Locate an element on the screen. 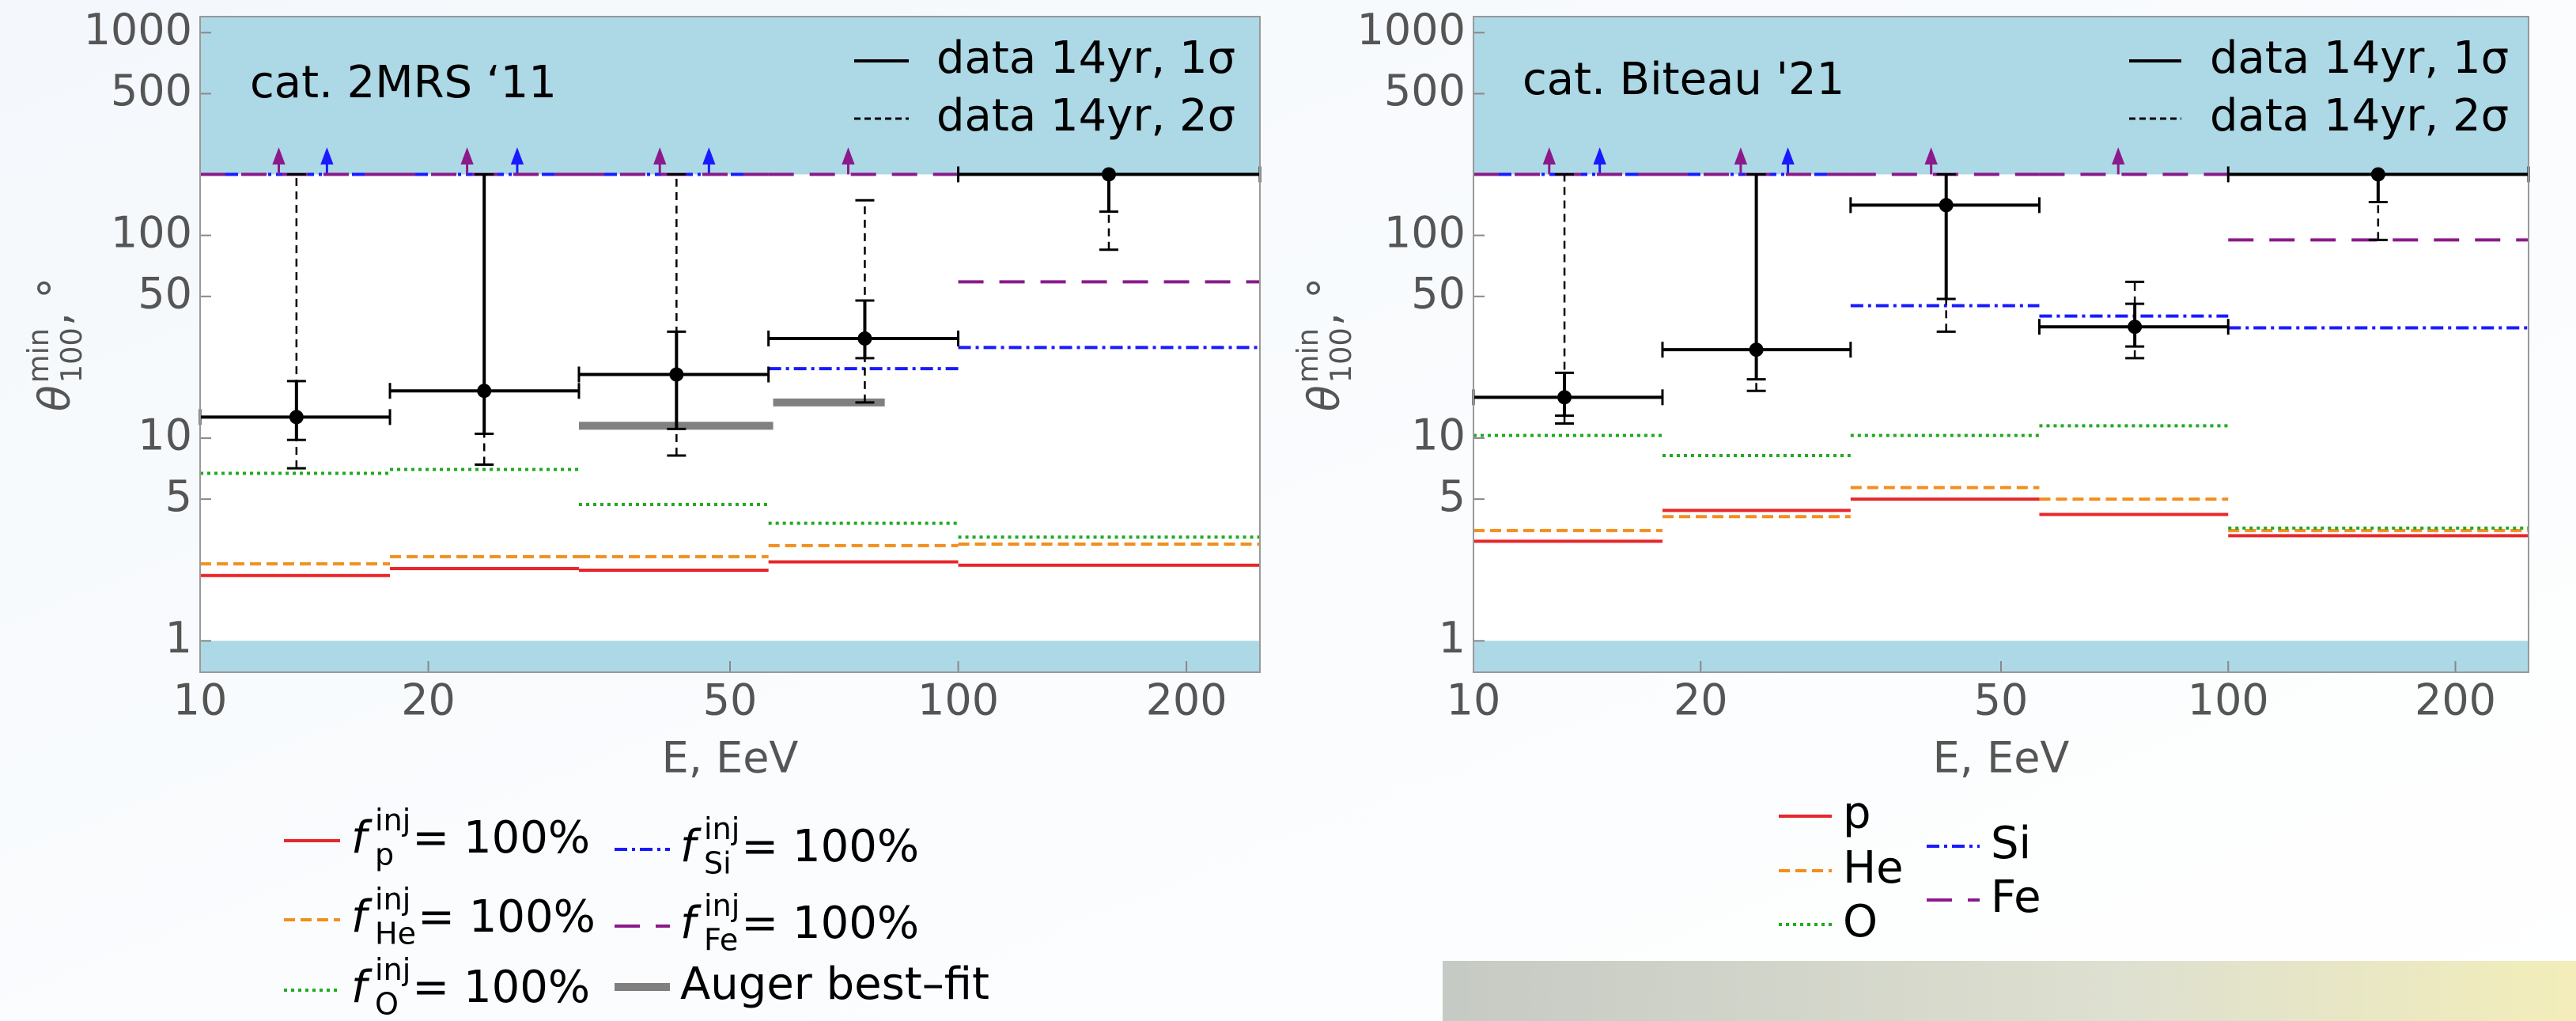  legend-label-text: O is located at coordinates (1861, 921).